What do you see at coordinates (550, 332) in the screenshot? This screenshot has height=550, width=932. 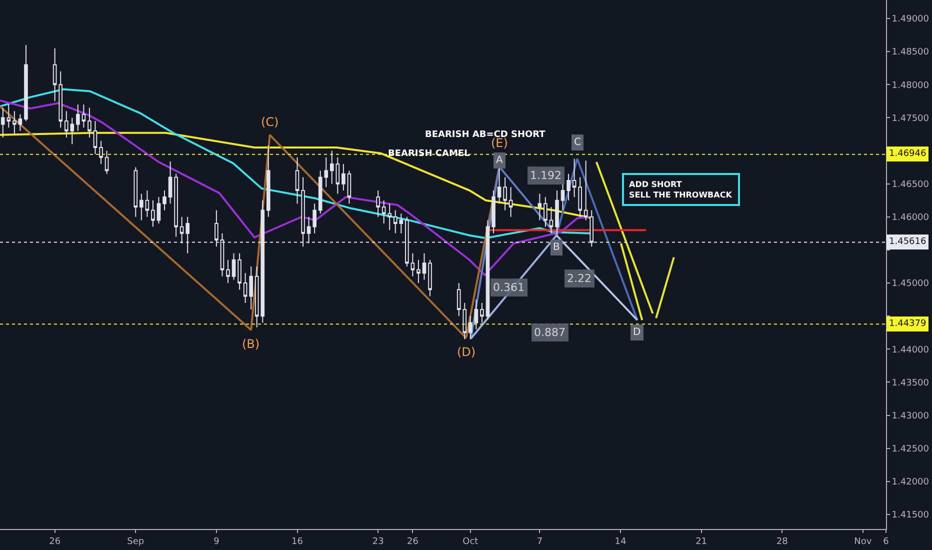 I see `annotation: 0.887` at bounding box center [550, 332].